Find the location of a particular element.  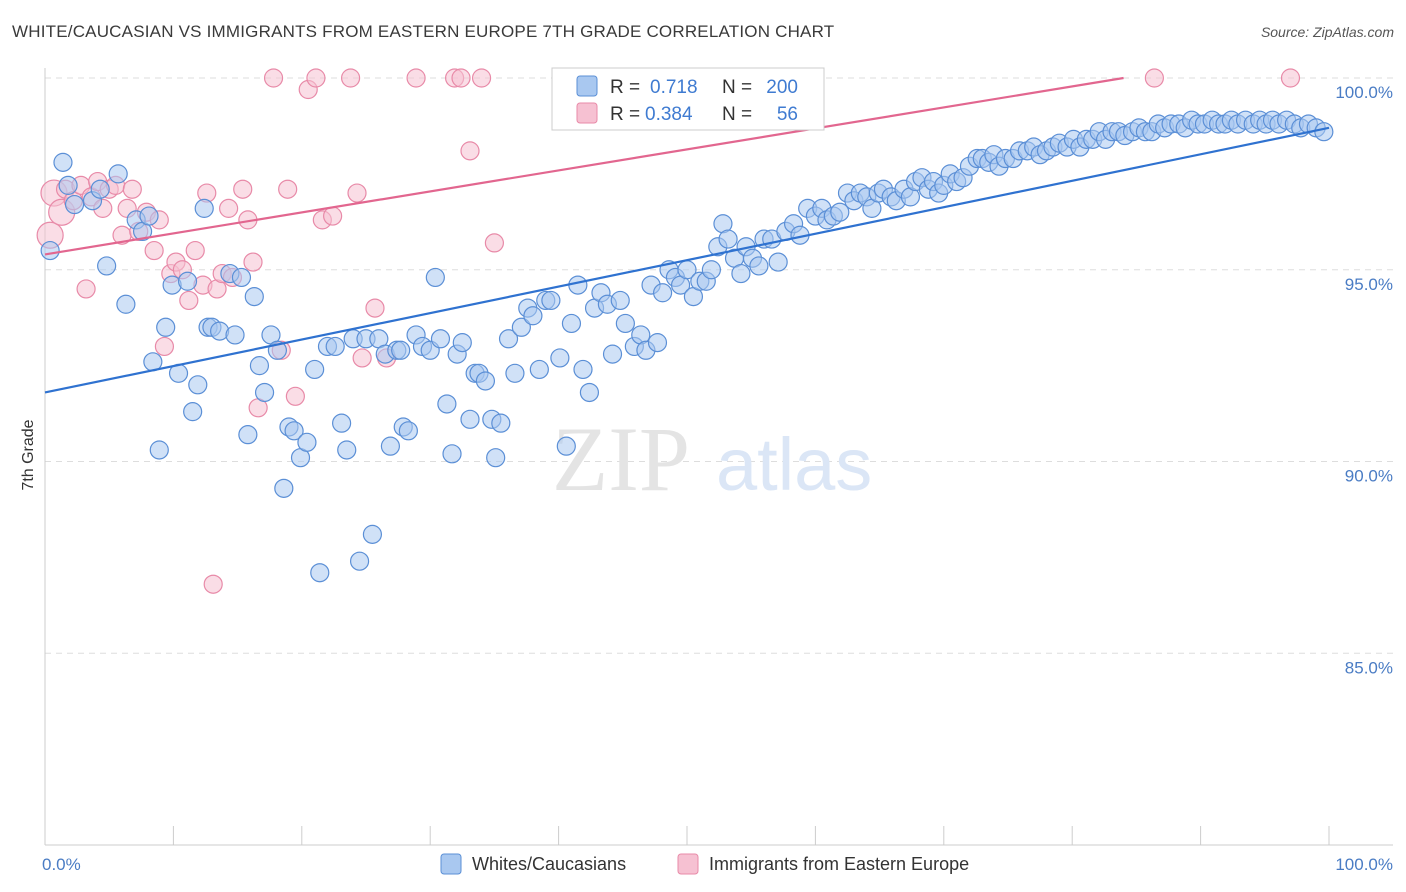

bottom-legend-swatch-immigrants is located at coordinates (688, 864).